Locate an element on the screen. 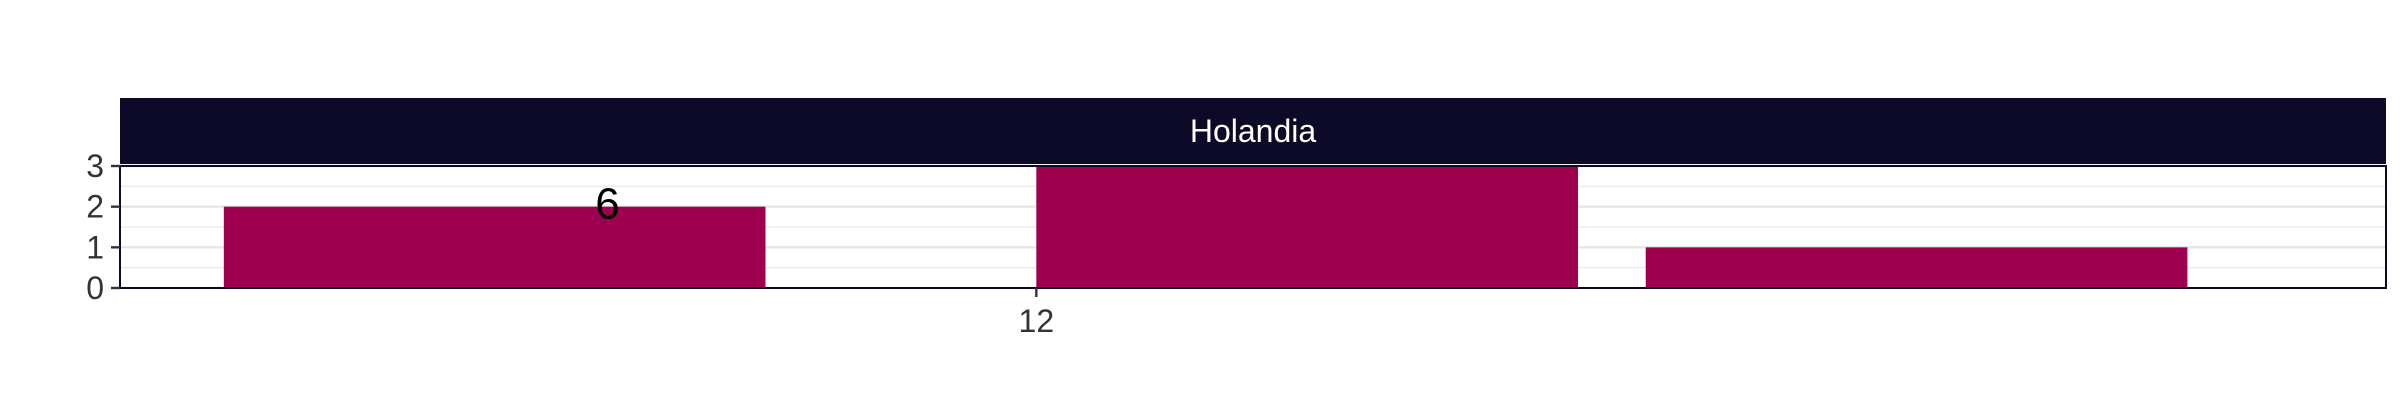 The image size is (2400, 420). facet-strip: Holandia is located at coordinates (1253, 131).